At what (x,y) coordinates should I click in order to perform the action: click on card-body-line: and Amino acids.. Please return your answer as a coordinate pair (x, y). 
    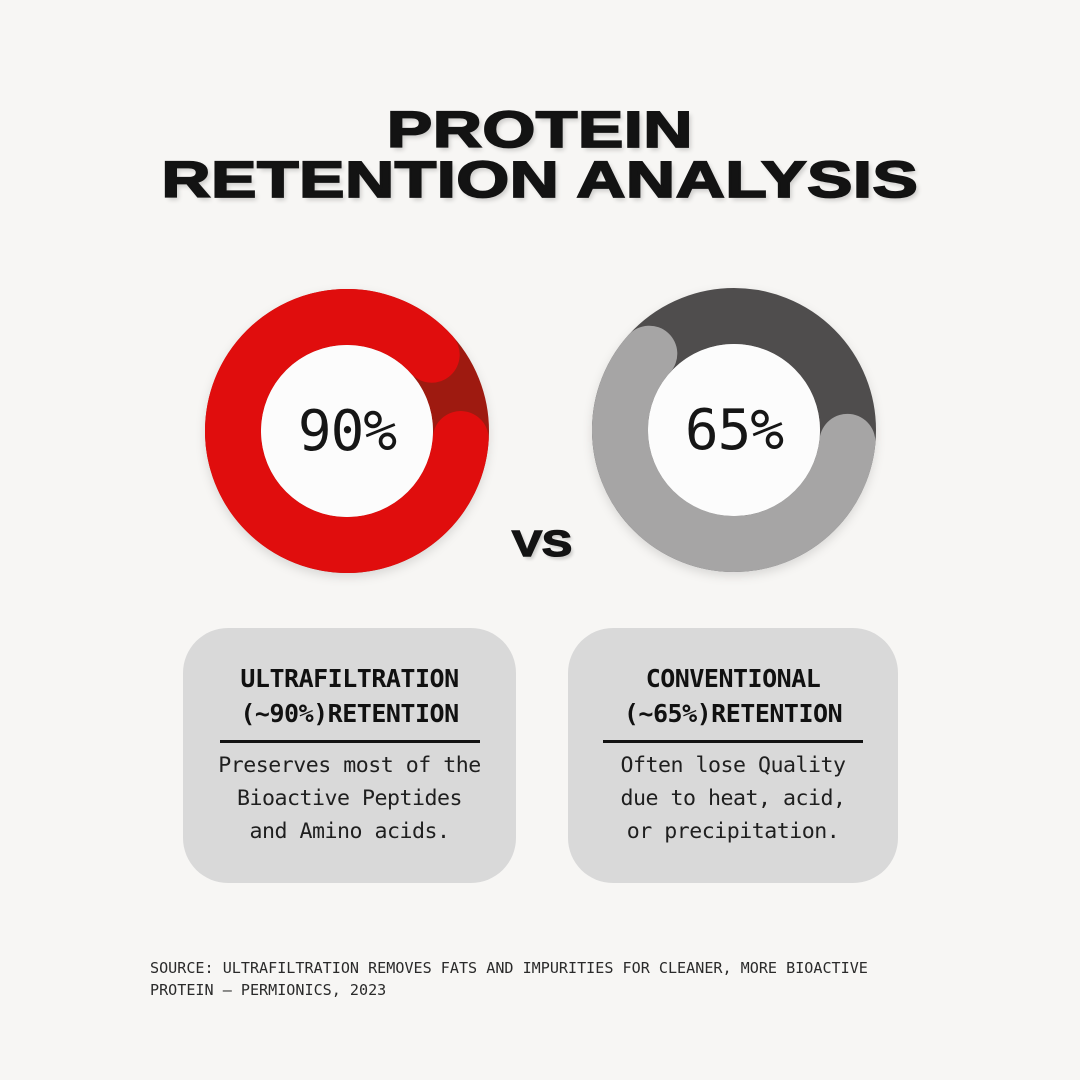
    Looking at the image, I should click on (349, 831).